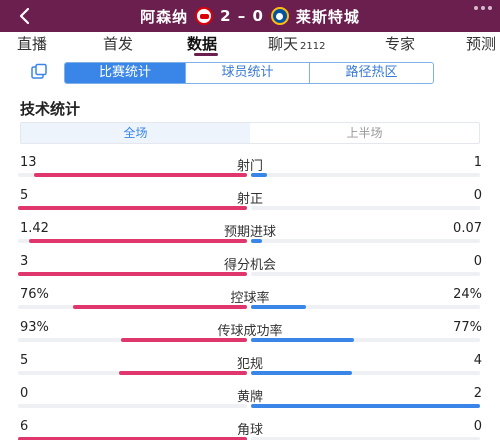  What do you see at coordinates (39, 72) in the screenshot?
I see `screenshot-icon` at bounding box center [39, 72].